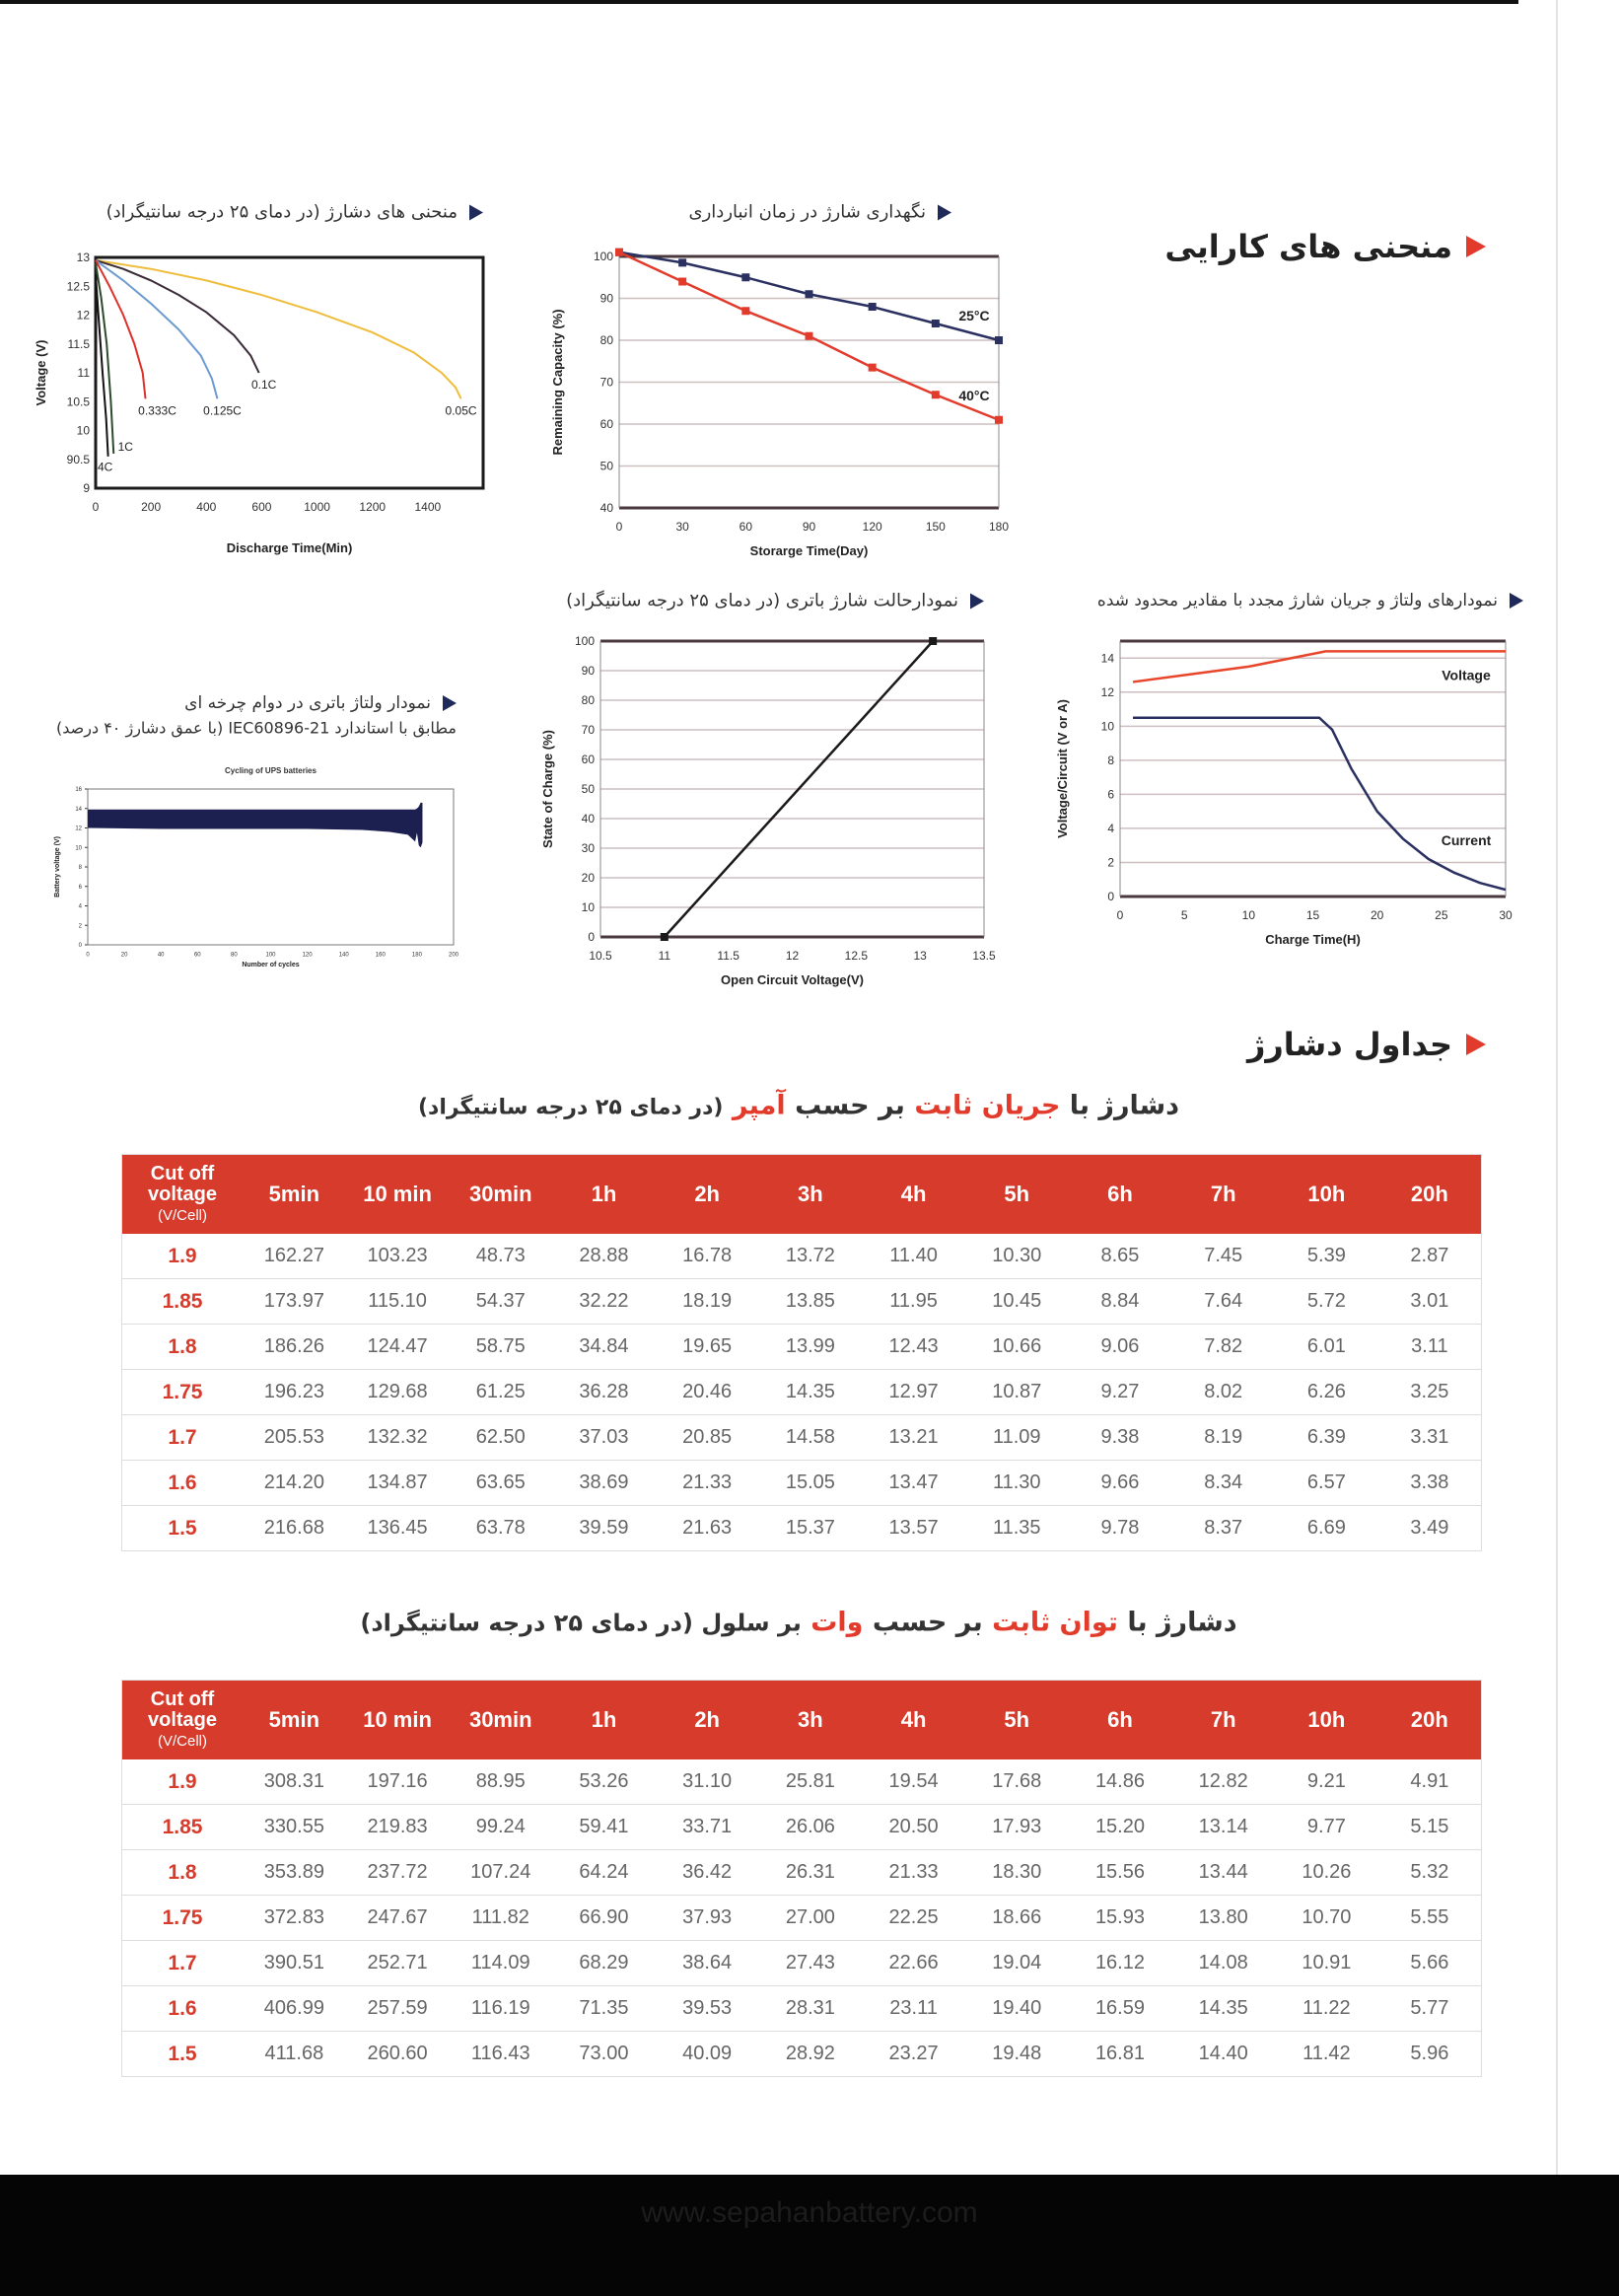 The width and height of the screenshot is (1619, 2296). Describe the element at coordinates (1182, 1623) in the screenshot. I see `title-part: دشارژ با` at that location.